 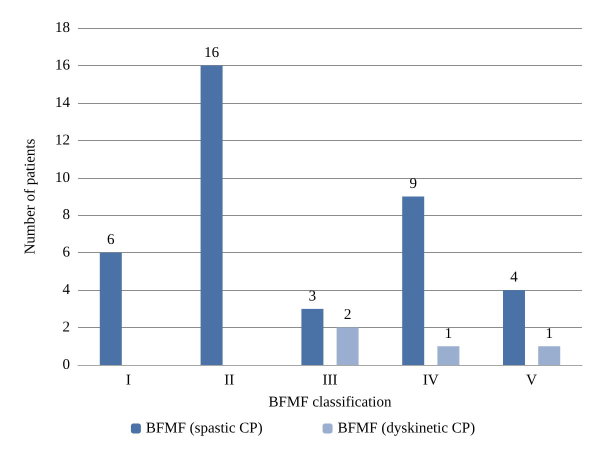 I want to click on x-tick-label: I, so click(x=128, y=380).